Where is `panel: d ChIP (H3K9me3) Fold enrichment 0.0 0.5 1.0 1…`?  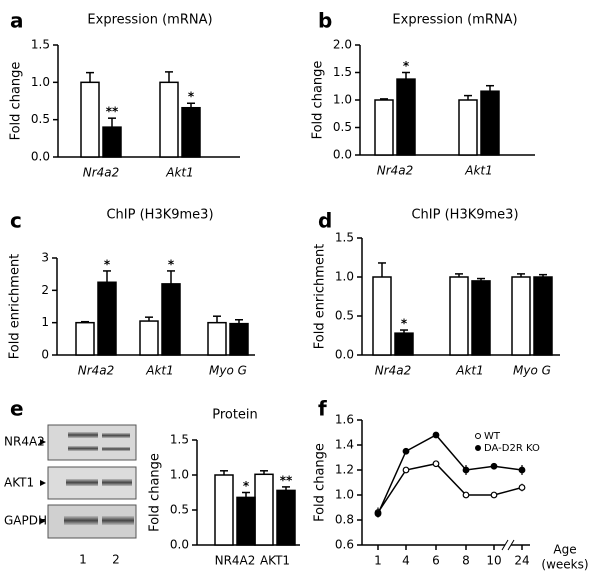
panel: d ChIP (H3K9me3) Fold enrichment 0.0 0.5 1.0 1… is located at coordinates (436, 293).